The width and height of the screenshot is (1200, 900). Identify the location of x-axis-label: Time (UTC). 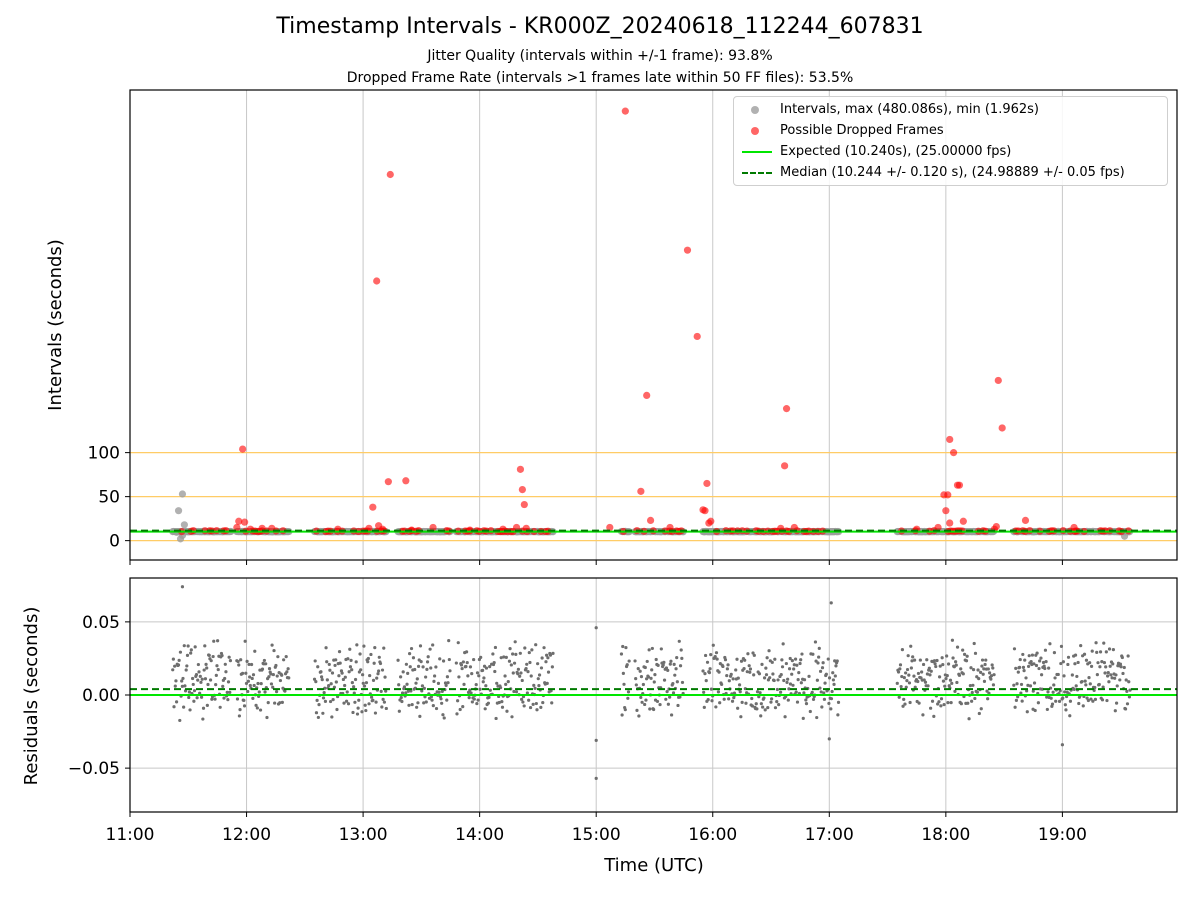
(653, 865).